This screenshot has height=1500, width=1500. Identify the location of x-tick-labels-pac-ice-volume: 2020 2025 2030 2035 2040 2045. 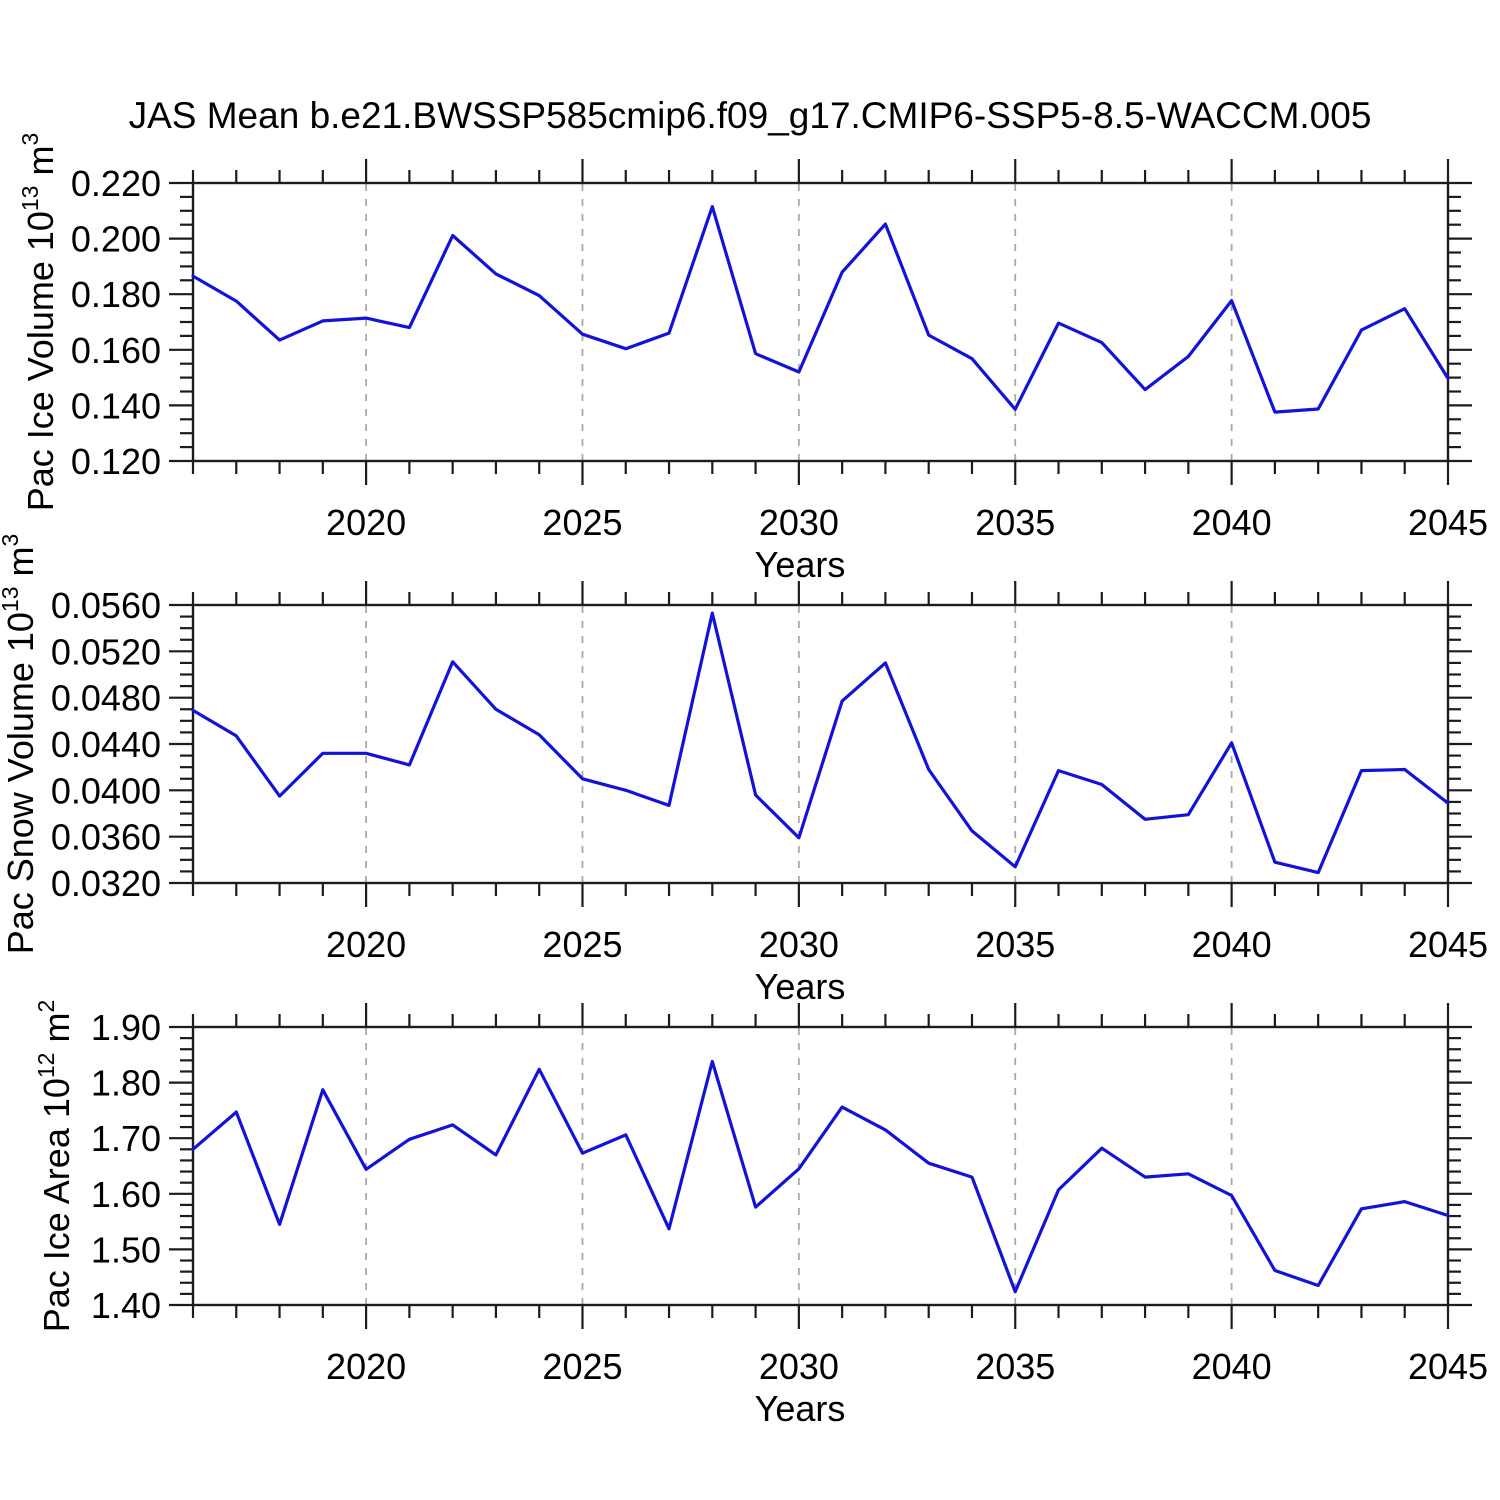
(907, 522).